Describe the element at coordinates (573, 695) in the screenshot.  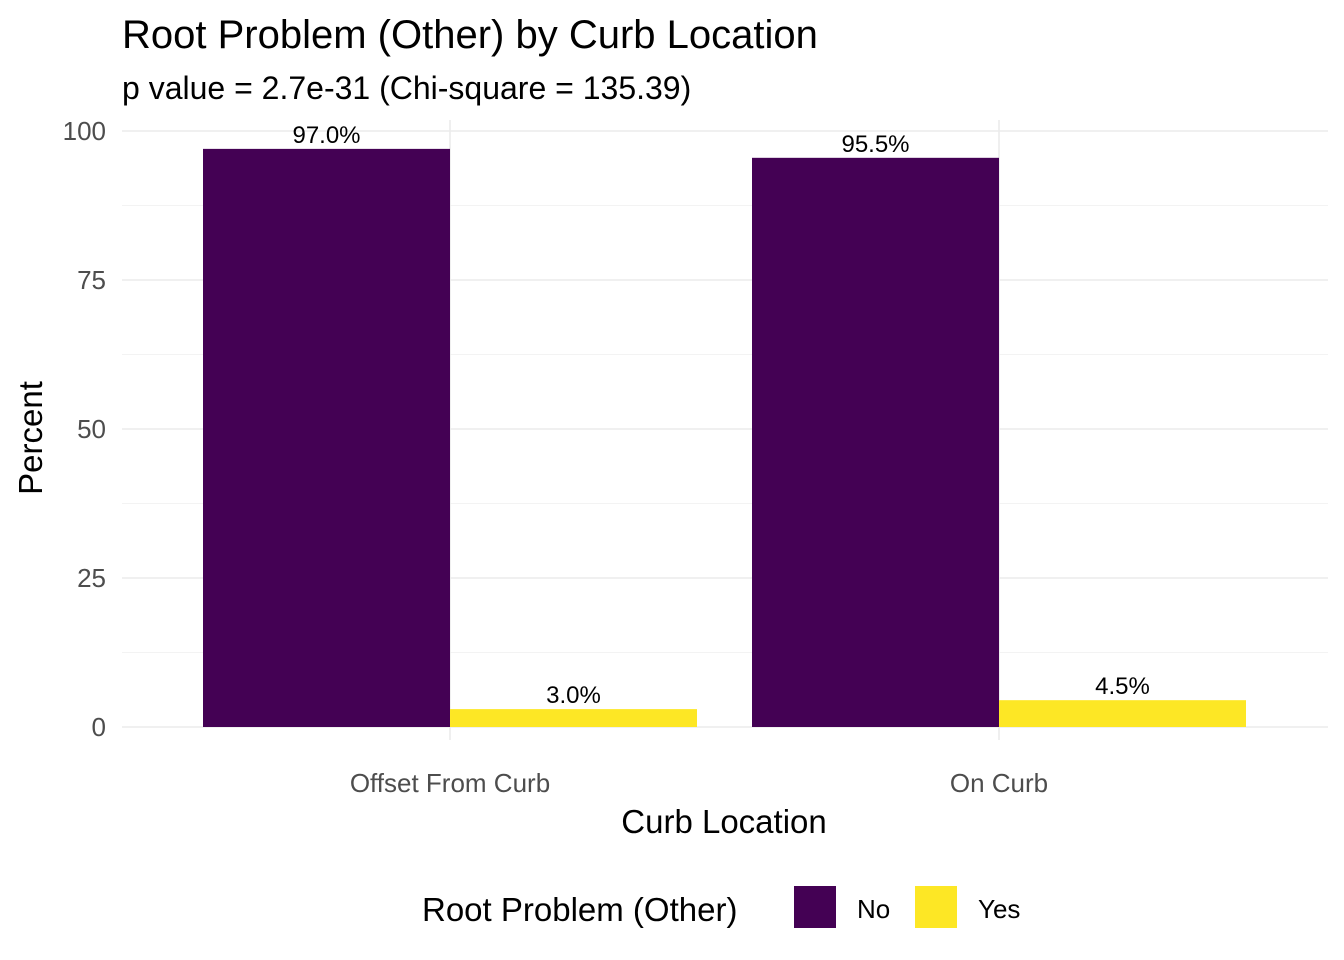
I see `bar-value-label: 3.0%` at that location.